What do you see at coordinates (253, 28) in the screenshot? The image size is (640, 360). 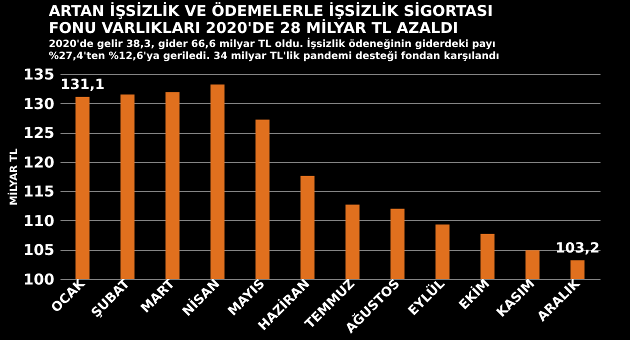 I see `text: FONU VARLIKLARI 2020'DE 28 MİLYAR TL AZALDI` at bounding box center [253, 28].